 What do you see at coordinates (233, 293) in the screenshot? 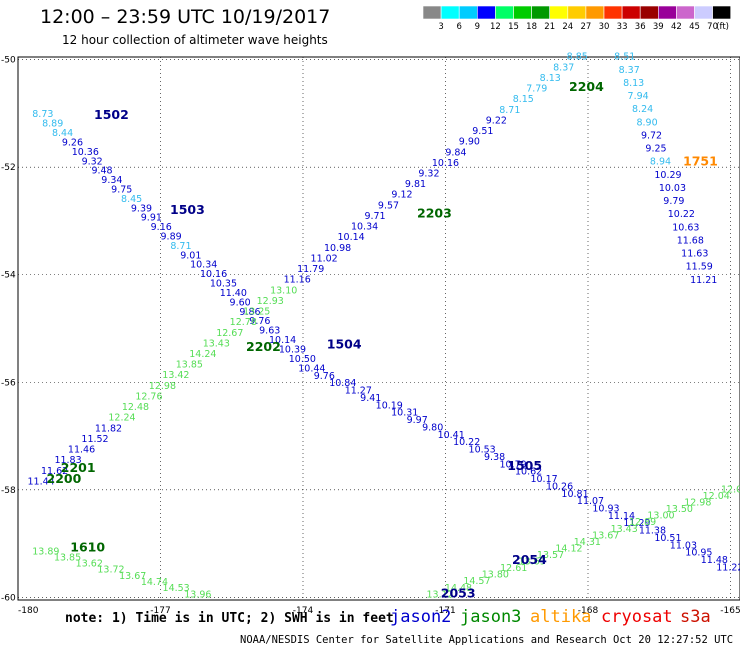
I see `swh-value: 11.40` at bounding box center [233, 293].